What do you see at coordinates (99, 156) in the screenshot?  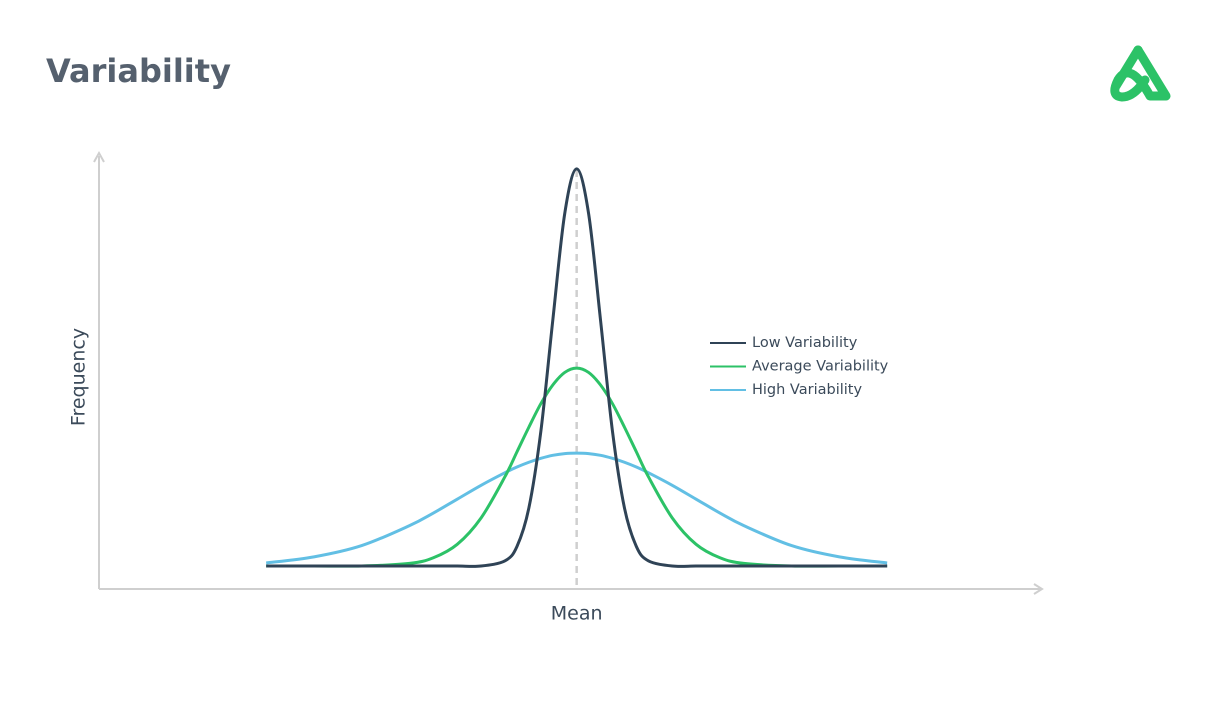 I see `y-axis-arrow` at bounding box center [99, 156].